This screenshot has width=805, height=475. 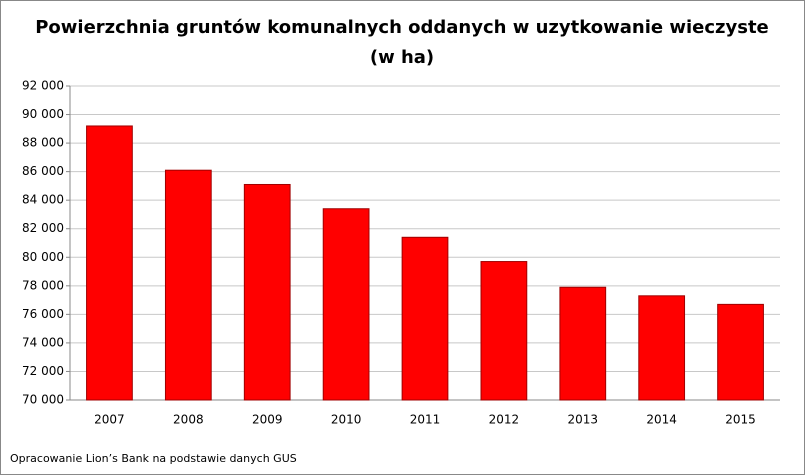 What do you see at coordinates (504, 420) in the screenshot?
I see `x-tick-label: 2012` at bounding box center [504, 420].